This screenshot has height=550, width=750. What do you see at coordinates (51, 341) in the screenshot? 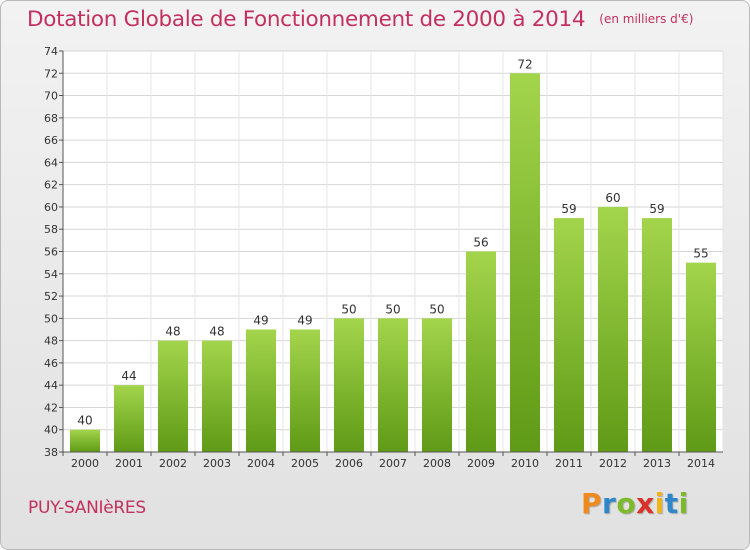
I see `y-tick-label: 48` at bounding box center [51, 341].